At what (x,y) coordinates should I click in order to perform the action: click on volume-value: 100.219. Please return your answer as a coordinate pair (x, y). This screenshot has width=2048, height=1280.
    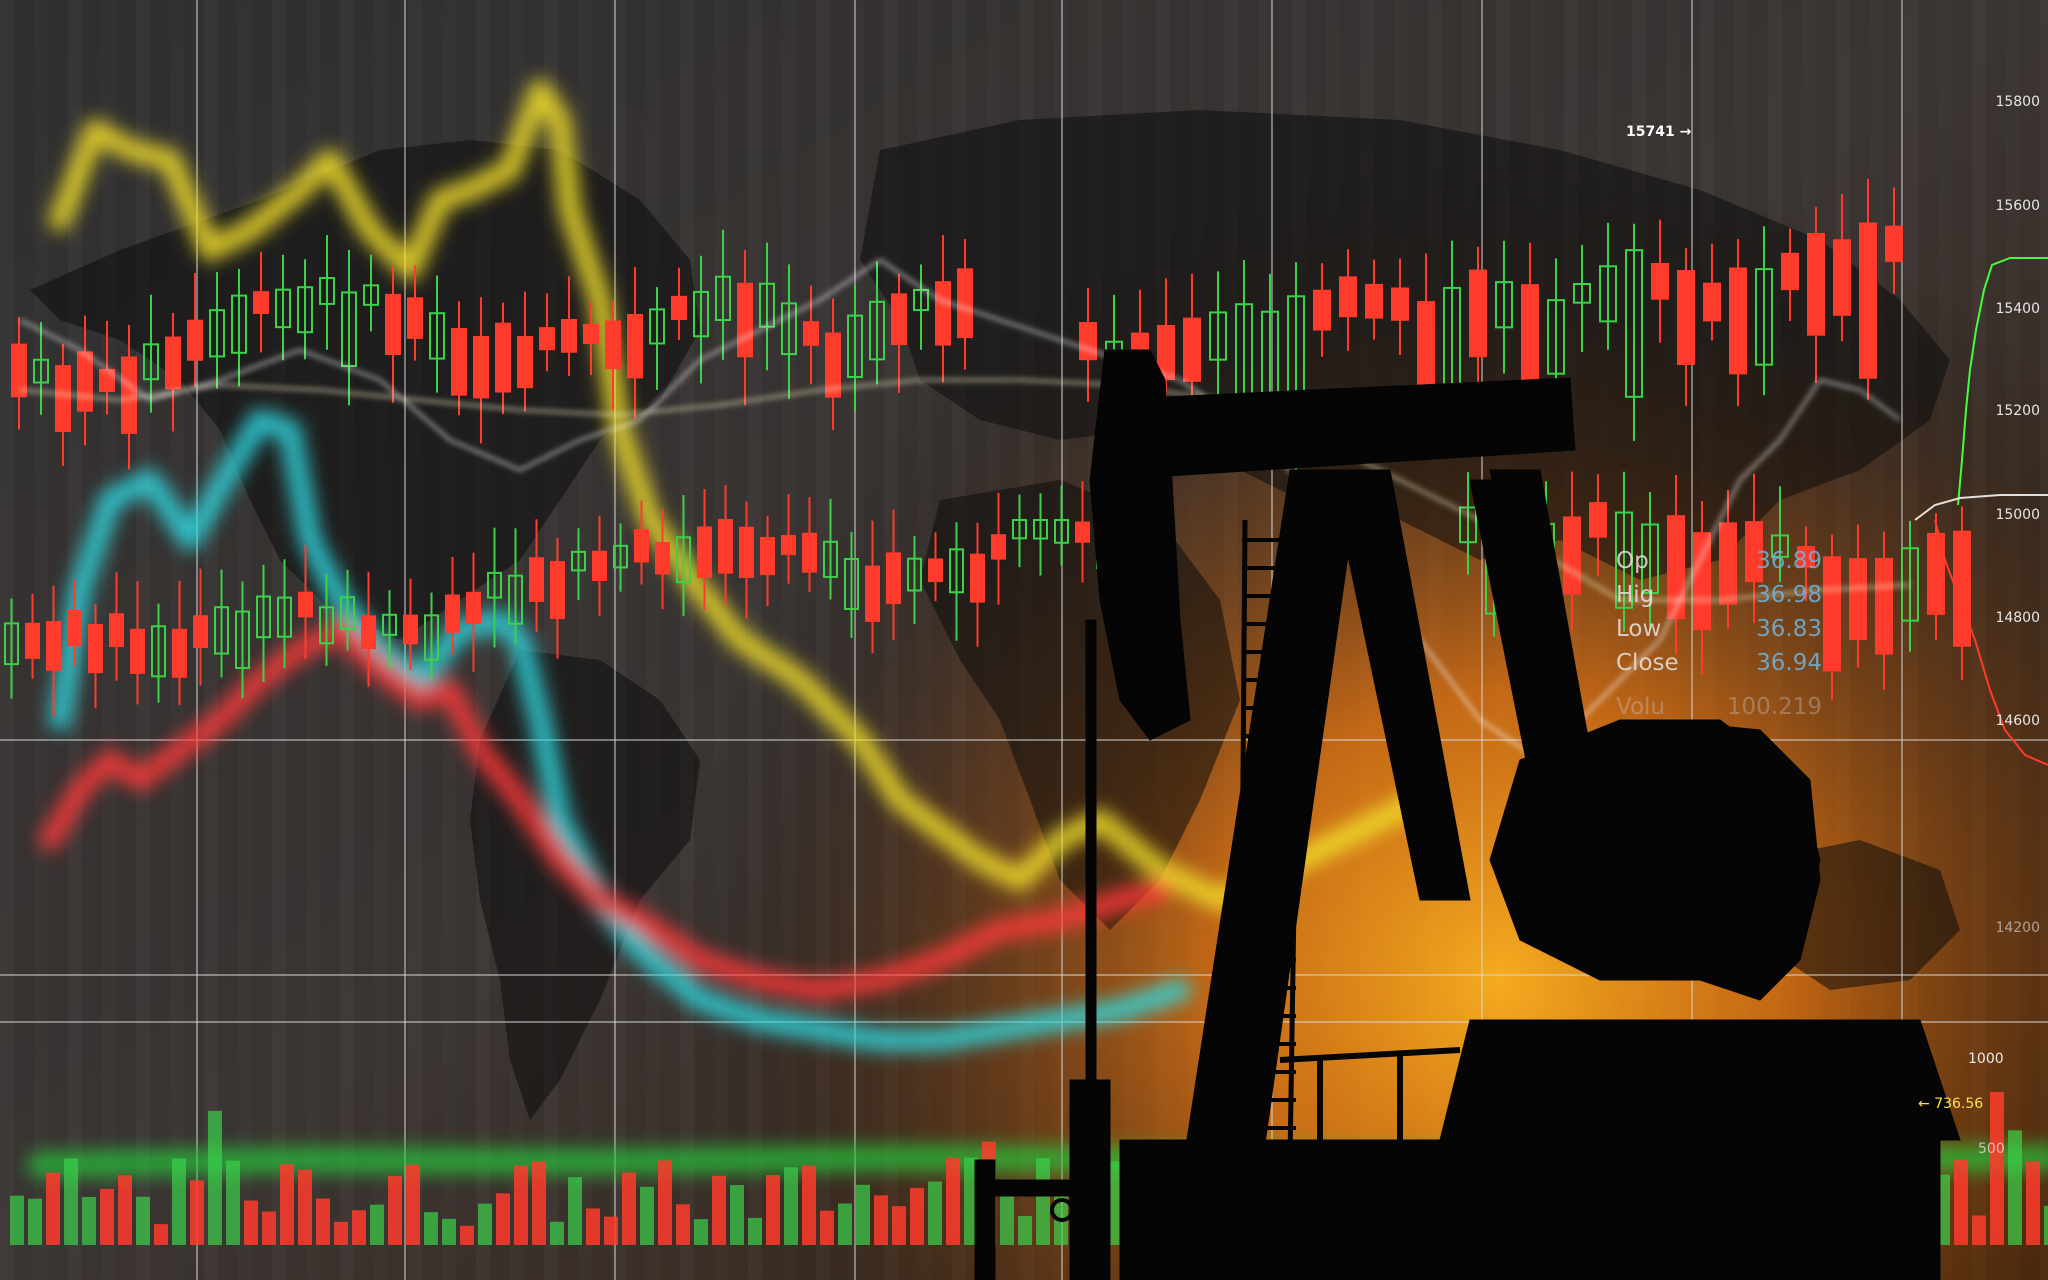
    Looking at the image, I should click on (1774, 707).